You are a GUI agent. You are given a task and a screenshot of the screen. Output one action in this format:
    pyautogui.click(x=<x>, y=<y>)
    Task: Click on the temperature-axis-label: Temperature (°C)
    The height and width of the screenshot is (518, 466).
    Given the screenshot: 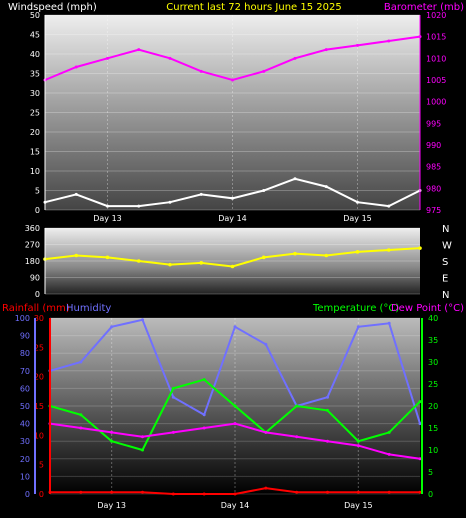 What is the action you would take?
    pyautogui.click(x=355, y=308)
    